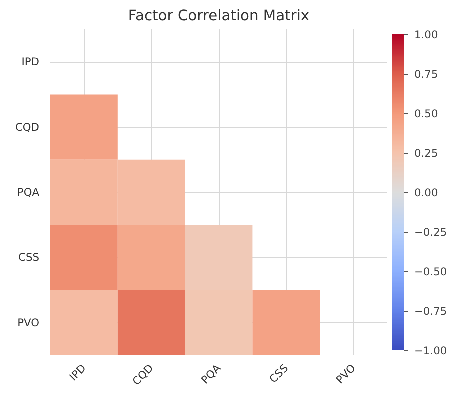  I want to click on y-tick-label: PVO, so click(29, 323).